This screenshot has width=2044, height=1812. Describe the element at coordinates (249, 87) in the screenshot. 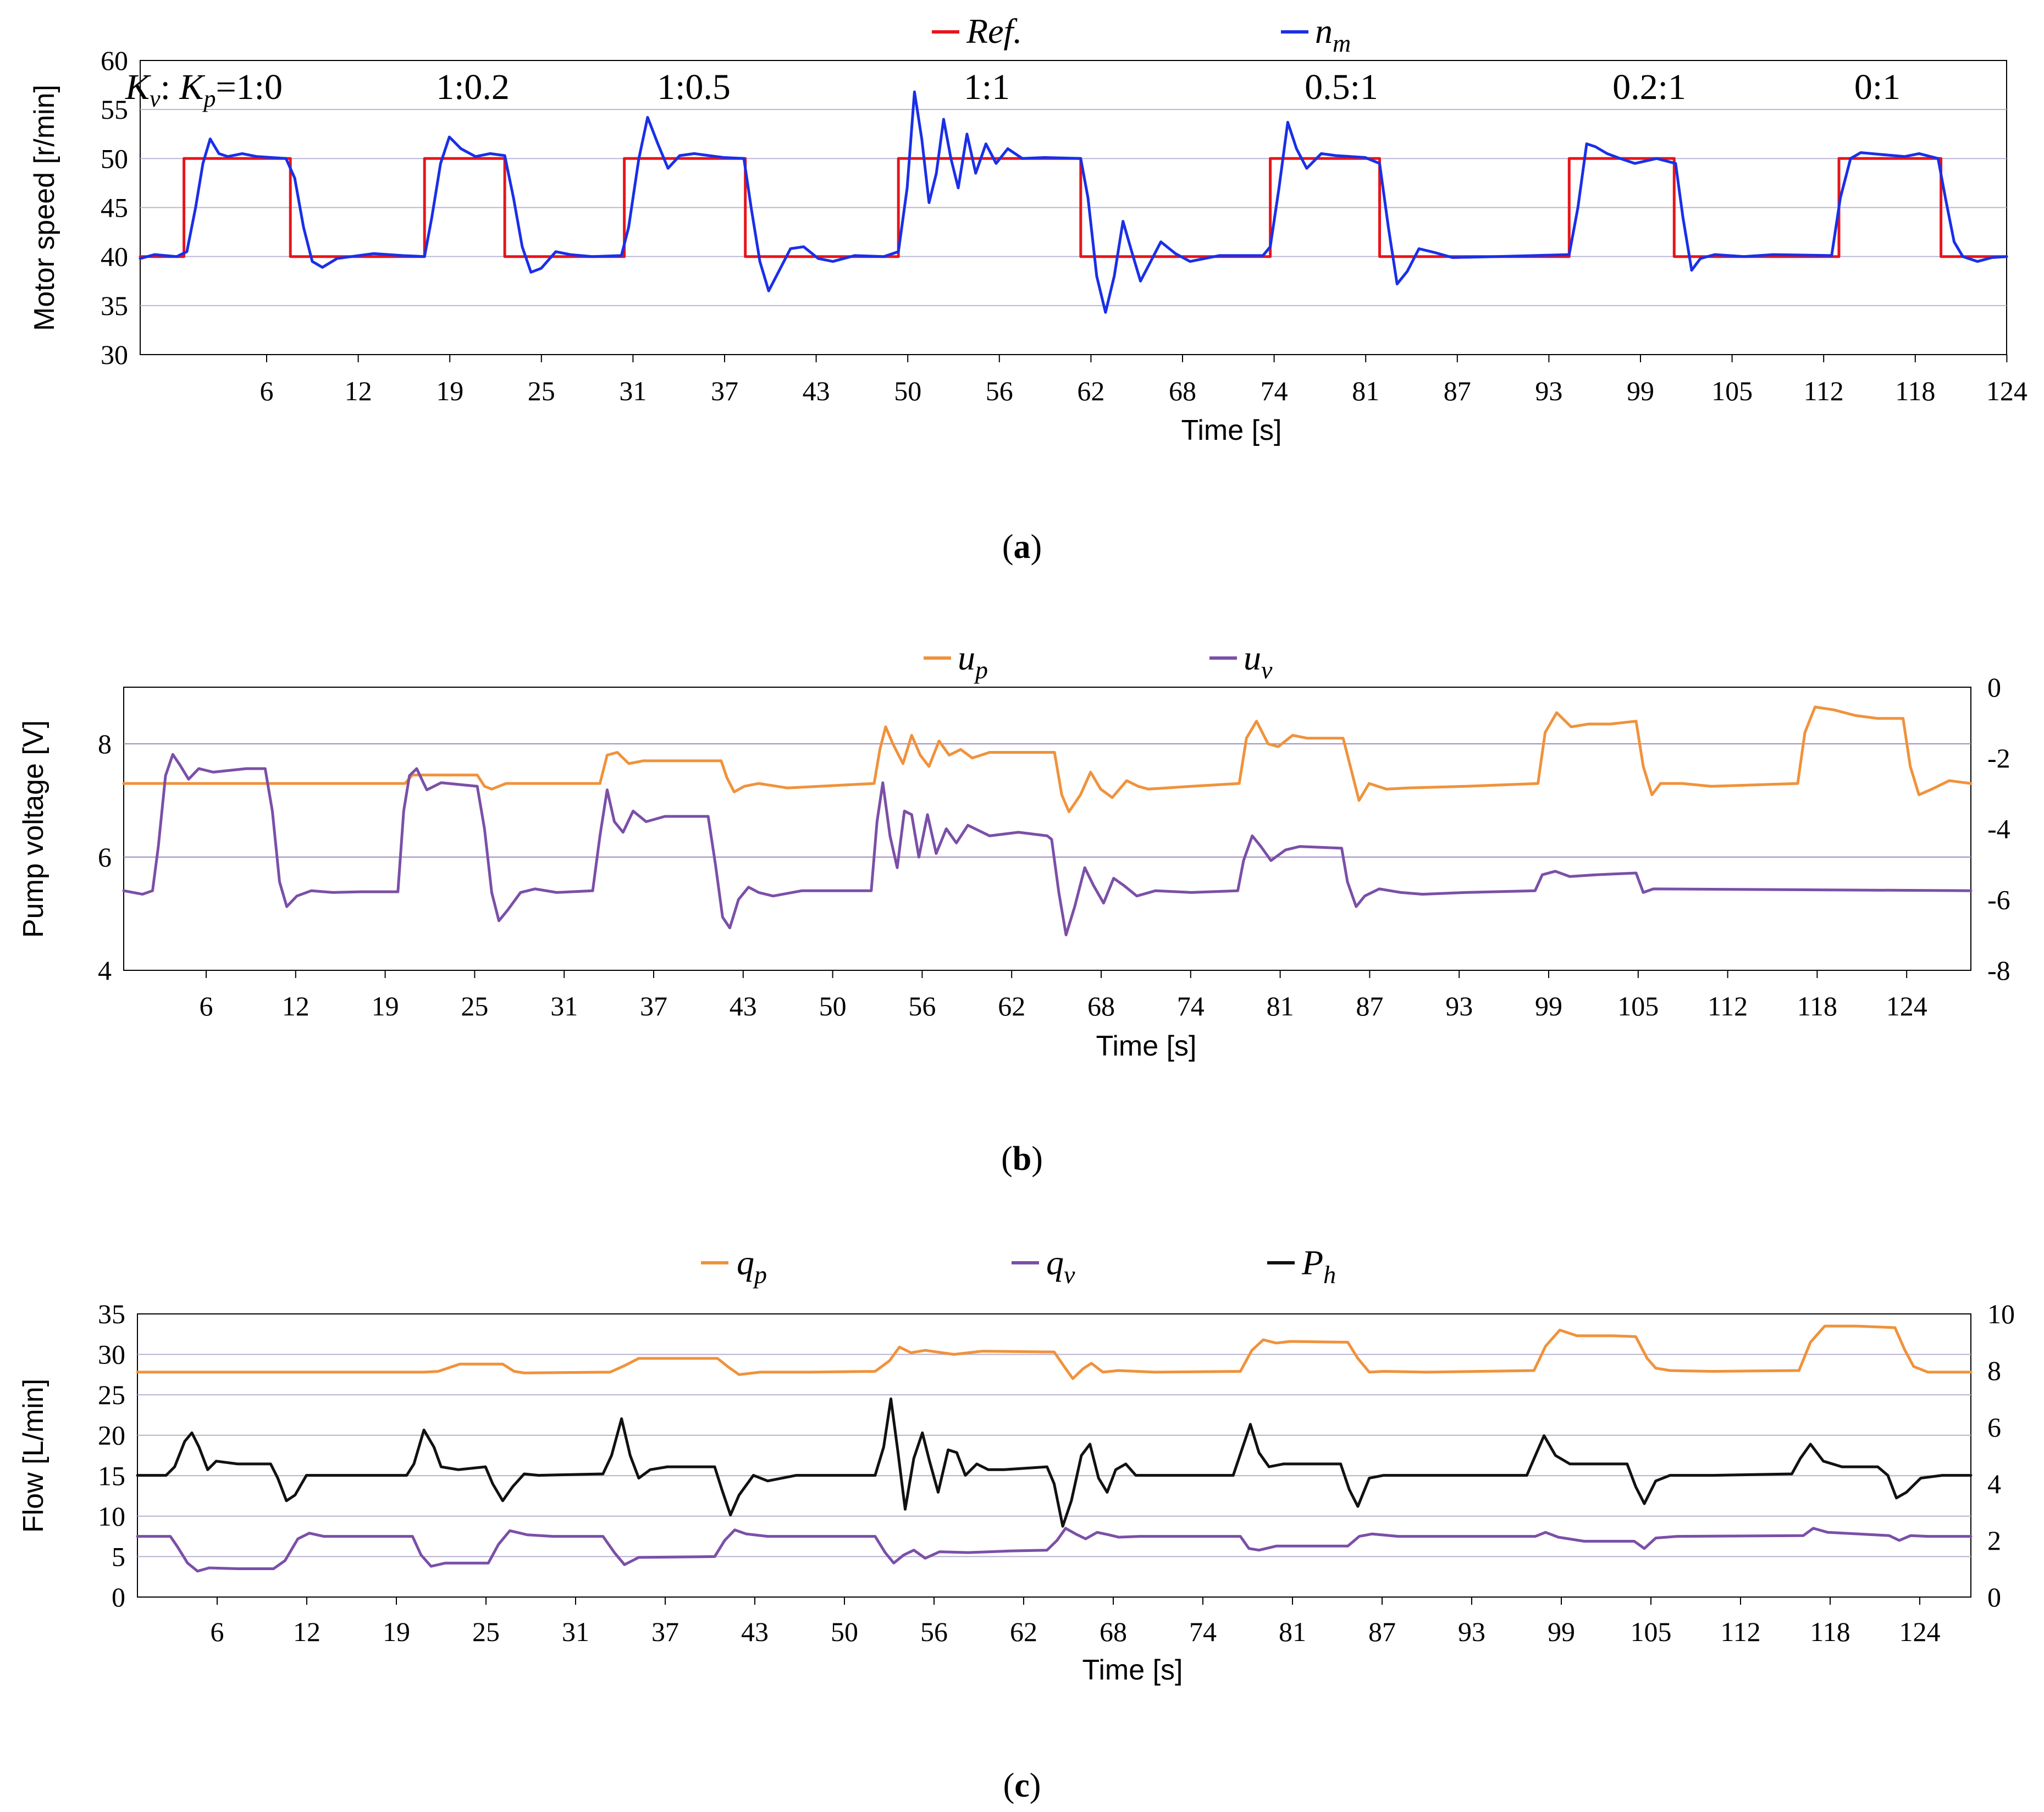

I see `ann-ratio-value: =1:0` at that location.